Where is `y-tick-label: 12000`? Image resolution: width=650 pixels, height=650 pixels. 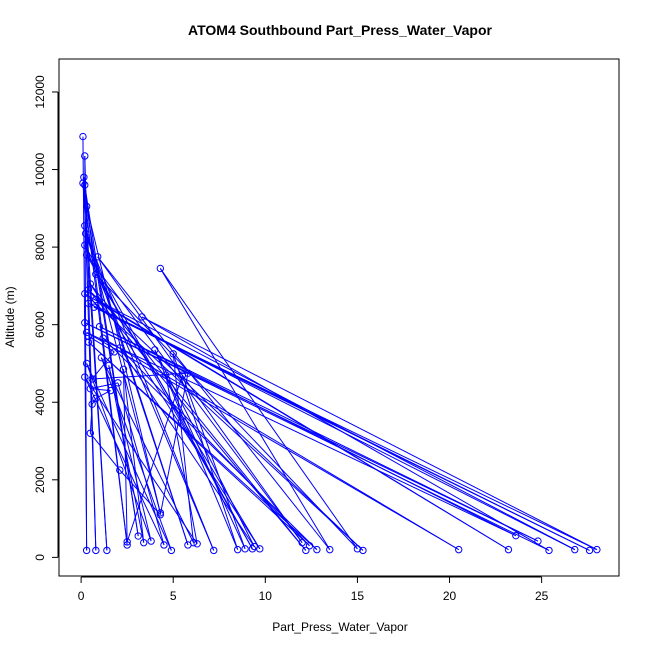 y-tick-label: 12000 is located at coordinates (40, 92).